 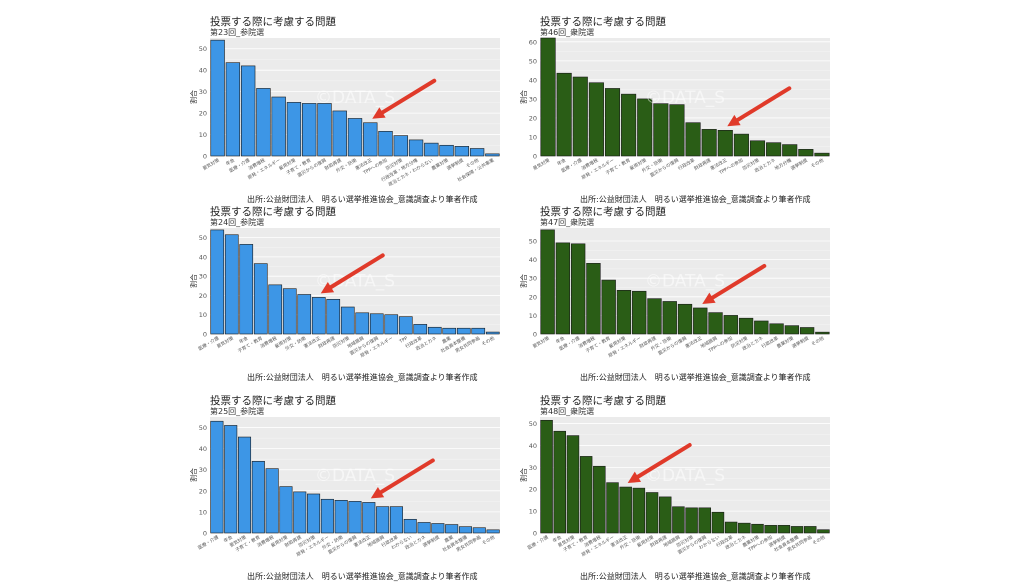 I want to click on y-tick-label: 60, so click(x=533, y=42).